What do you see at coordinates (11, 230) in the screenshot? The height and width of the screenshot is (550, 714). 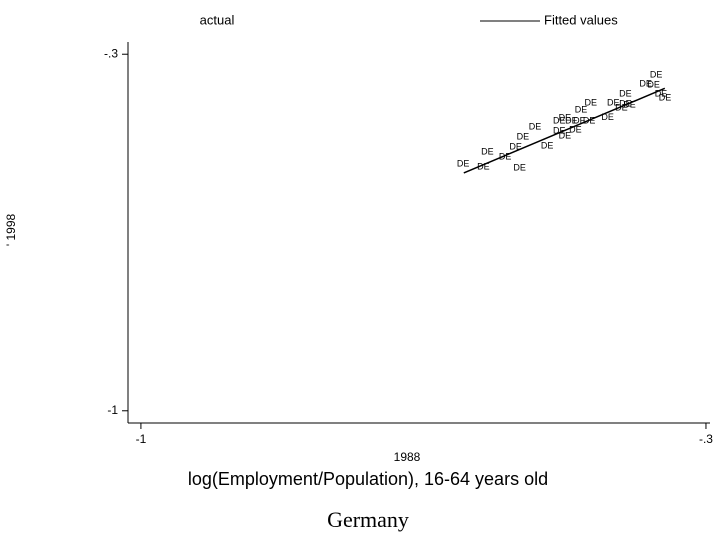 I see `y-axis-title: ' 1998` at bounding box center [11, 230].